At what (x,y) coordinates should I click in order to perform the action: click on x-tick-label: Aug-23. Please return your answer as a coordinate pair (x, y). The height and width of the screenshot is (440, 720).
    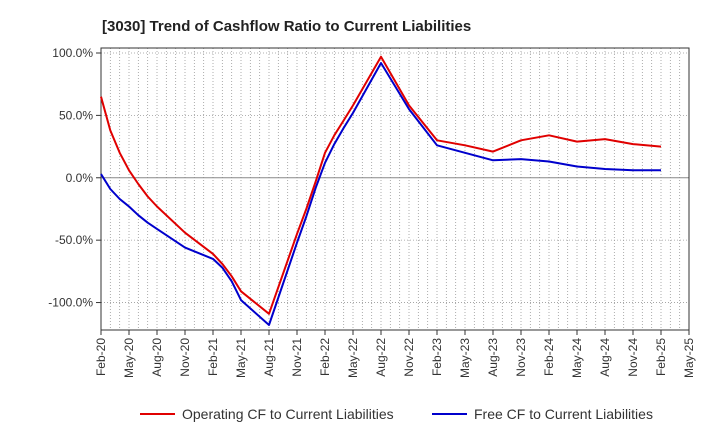
    Looking at the image, I should click on (493, 357).